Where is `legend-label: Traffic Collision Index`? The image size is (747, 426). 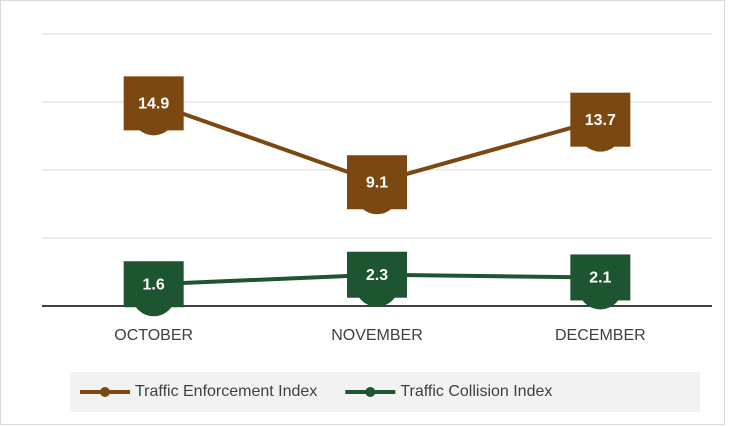 legend-label: Traffic Collision Index is located at coordinates (476, 391).